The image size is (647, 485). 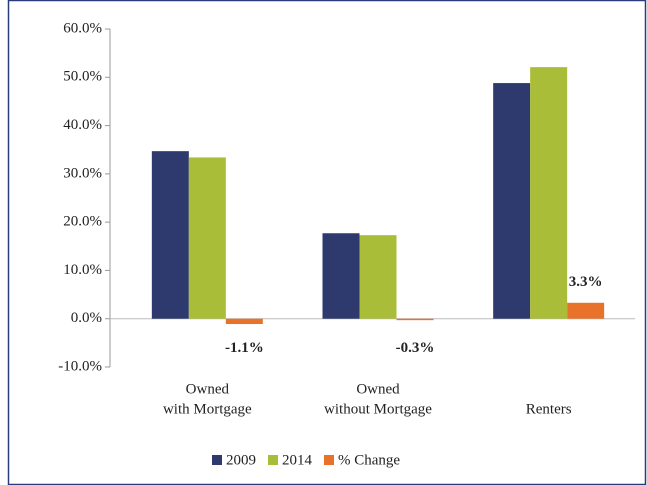 I want to click on legend-label: % Change, so click(x=369, y=460).